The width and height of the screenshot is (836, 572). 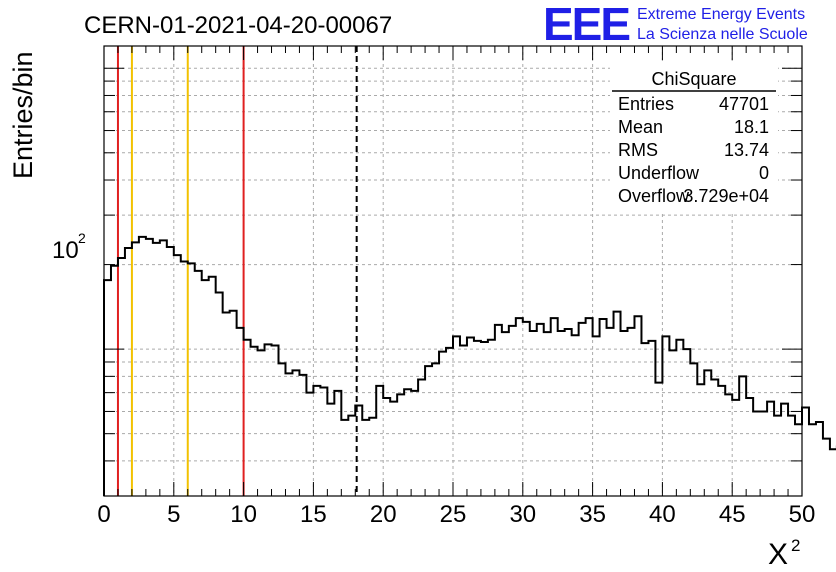 I want to click on stats-title: ChiSquare, so click(x=693, y=79).